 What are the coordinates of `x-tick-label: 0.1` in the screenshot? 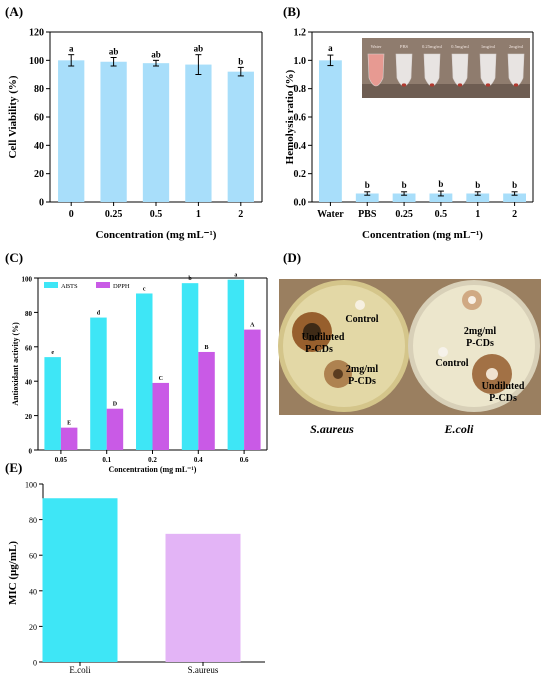 It's located at (106, 460).